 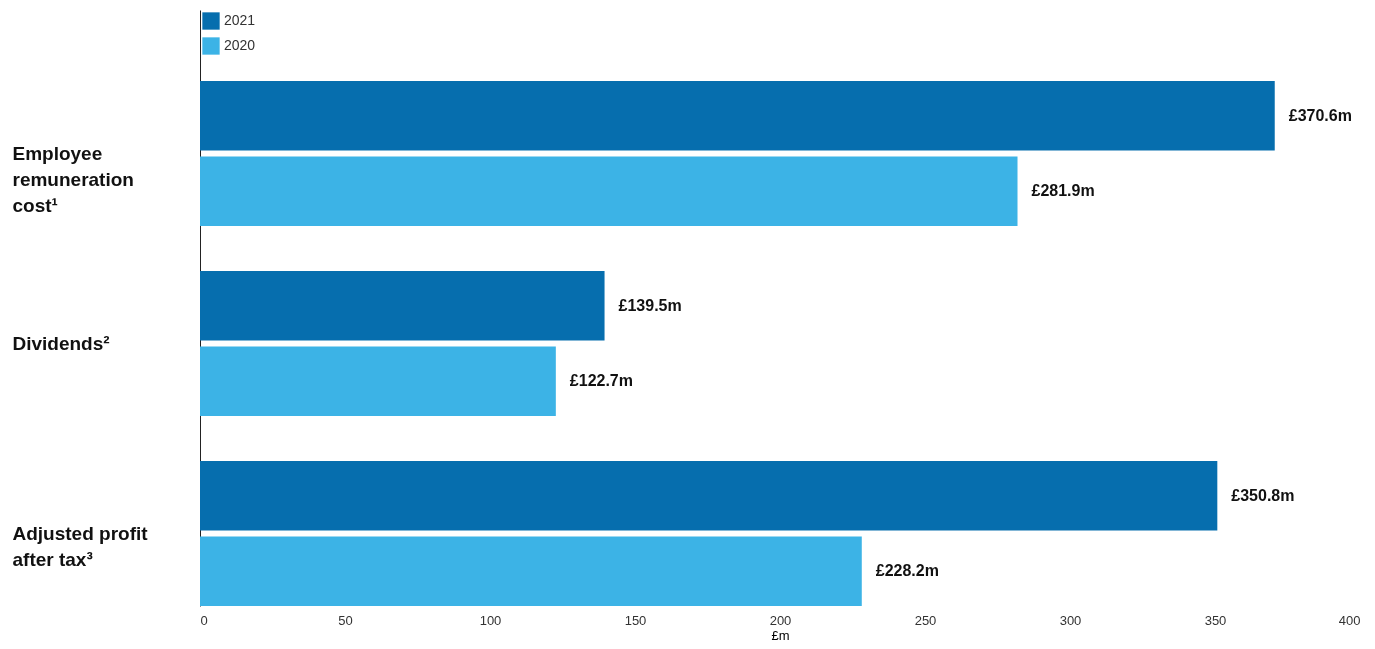 What do you see at coordinates (345, 620) in the screenshot?
I see `x-tick-label: 50` at bounding box center [345, 620].